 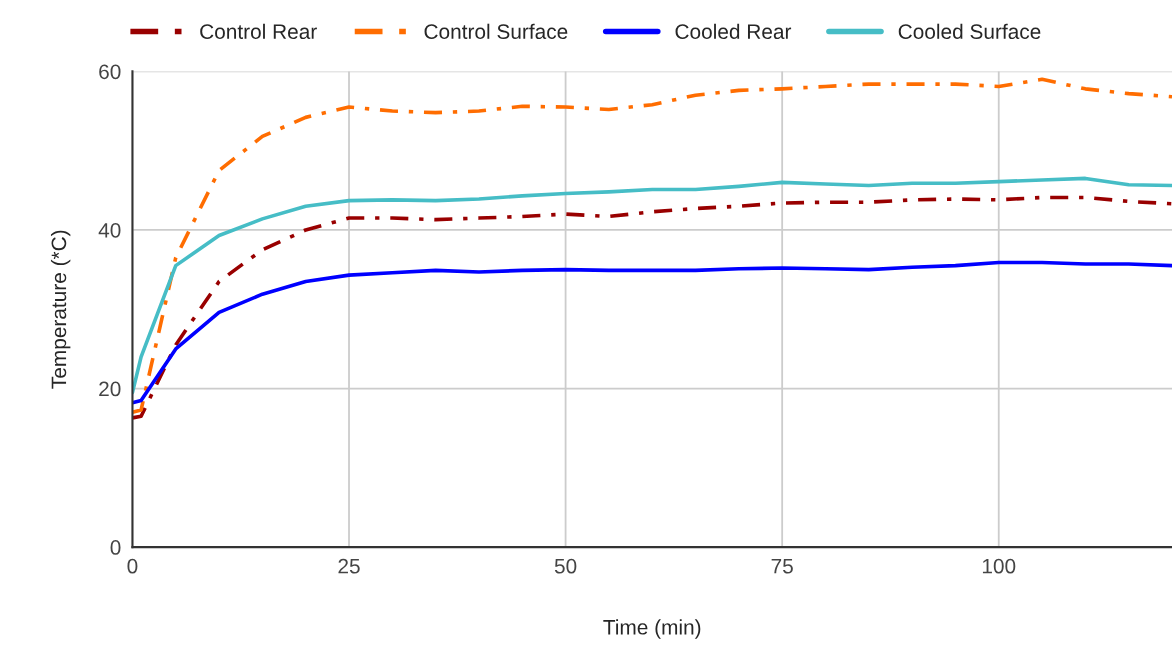 I want to click on x-tick-label: 0, so click(x=132, y=566).